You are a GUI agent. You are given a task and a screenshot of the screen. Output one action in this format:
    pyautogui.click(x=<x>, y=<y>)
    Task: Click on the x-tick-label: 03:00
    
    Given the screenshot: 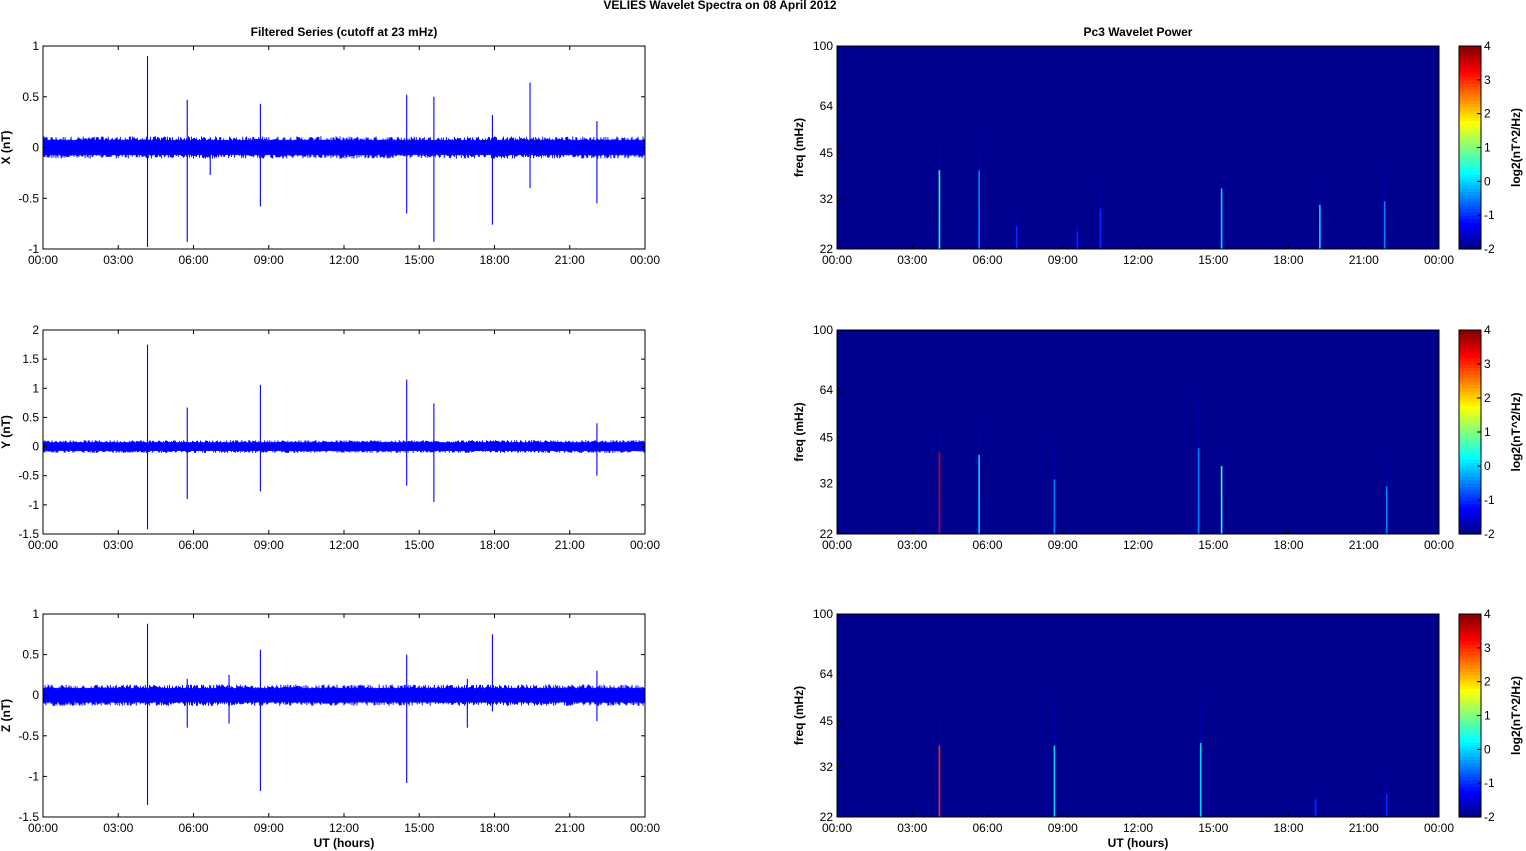 What is the action you would take?
    pyautogui.click(x=118, y=545)
    